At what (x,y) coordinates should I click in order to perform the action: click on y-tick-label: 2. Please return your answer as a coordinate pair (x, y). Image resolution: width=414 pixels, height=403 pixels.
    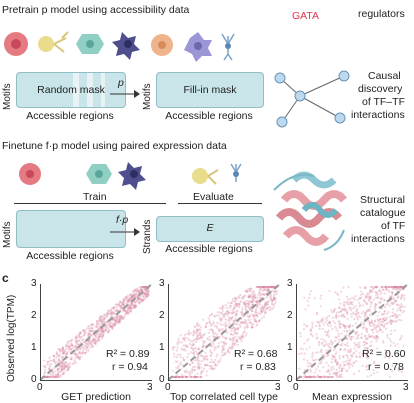
    Looking at the image, I should click on (162, 315).